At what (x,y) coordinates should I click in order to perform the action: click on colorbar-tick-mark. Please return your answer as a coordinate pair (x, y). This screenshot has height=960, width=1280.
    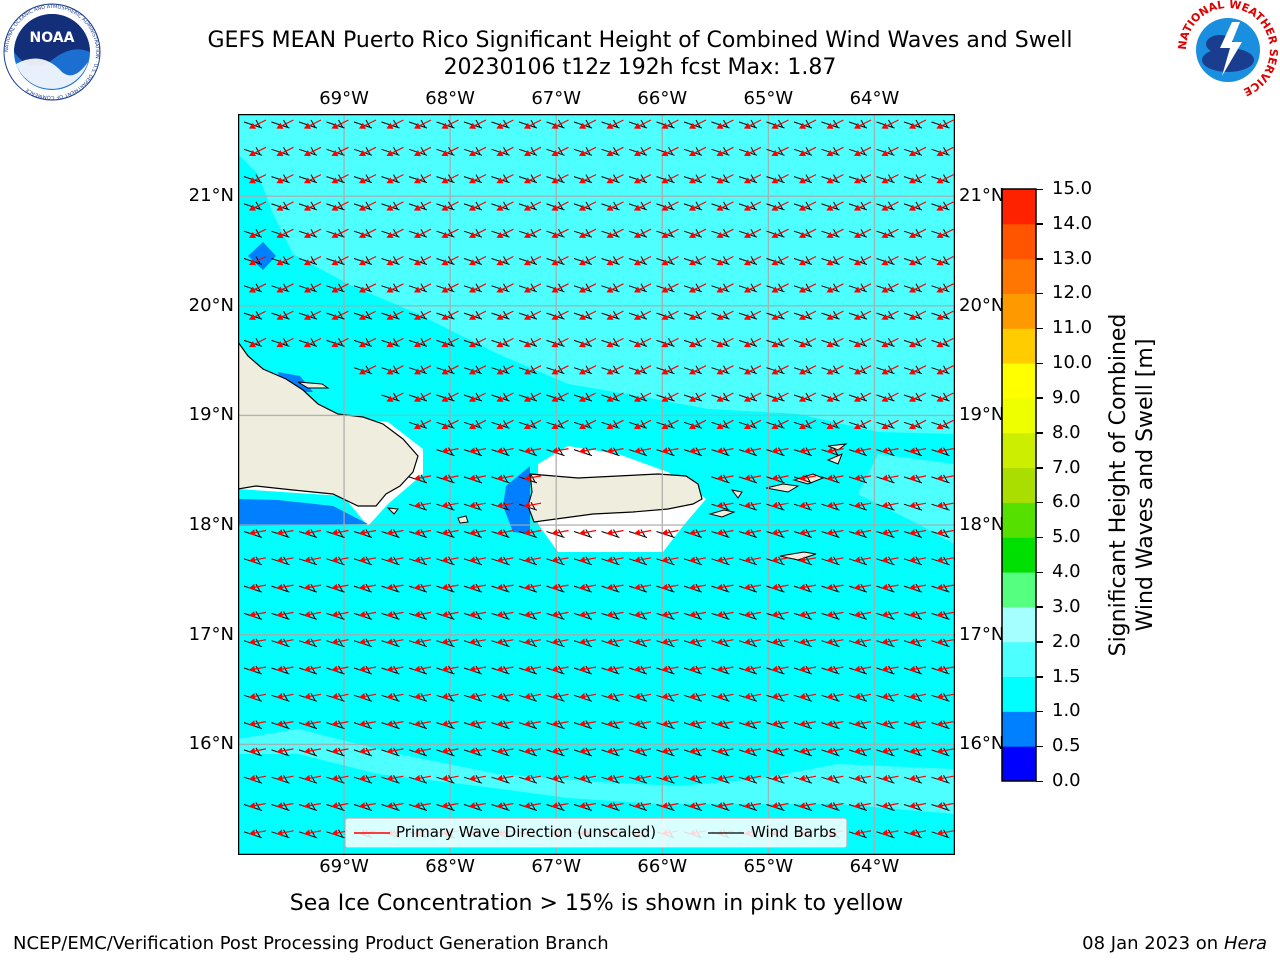
    Looking at the image, I should click on (1039, 293).